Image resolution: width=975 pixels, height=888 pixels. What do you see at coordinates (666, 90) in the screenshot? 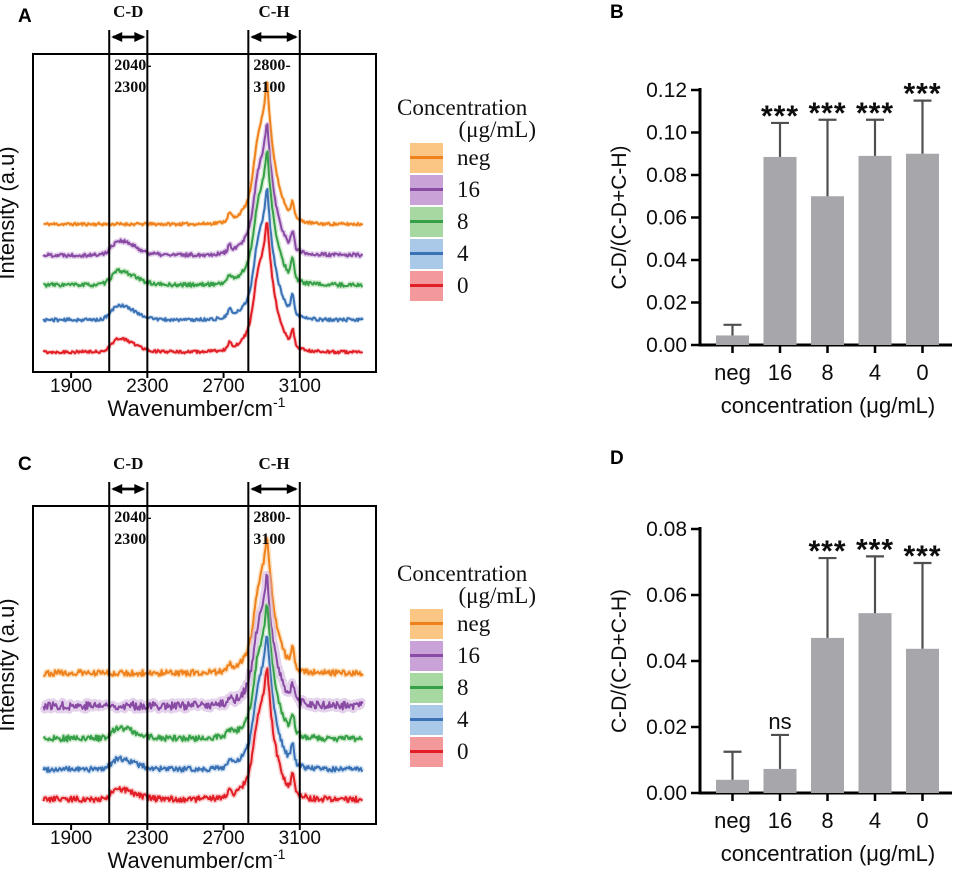
I see `y-tick-label: 0.12` at bounding box center [666, 90].